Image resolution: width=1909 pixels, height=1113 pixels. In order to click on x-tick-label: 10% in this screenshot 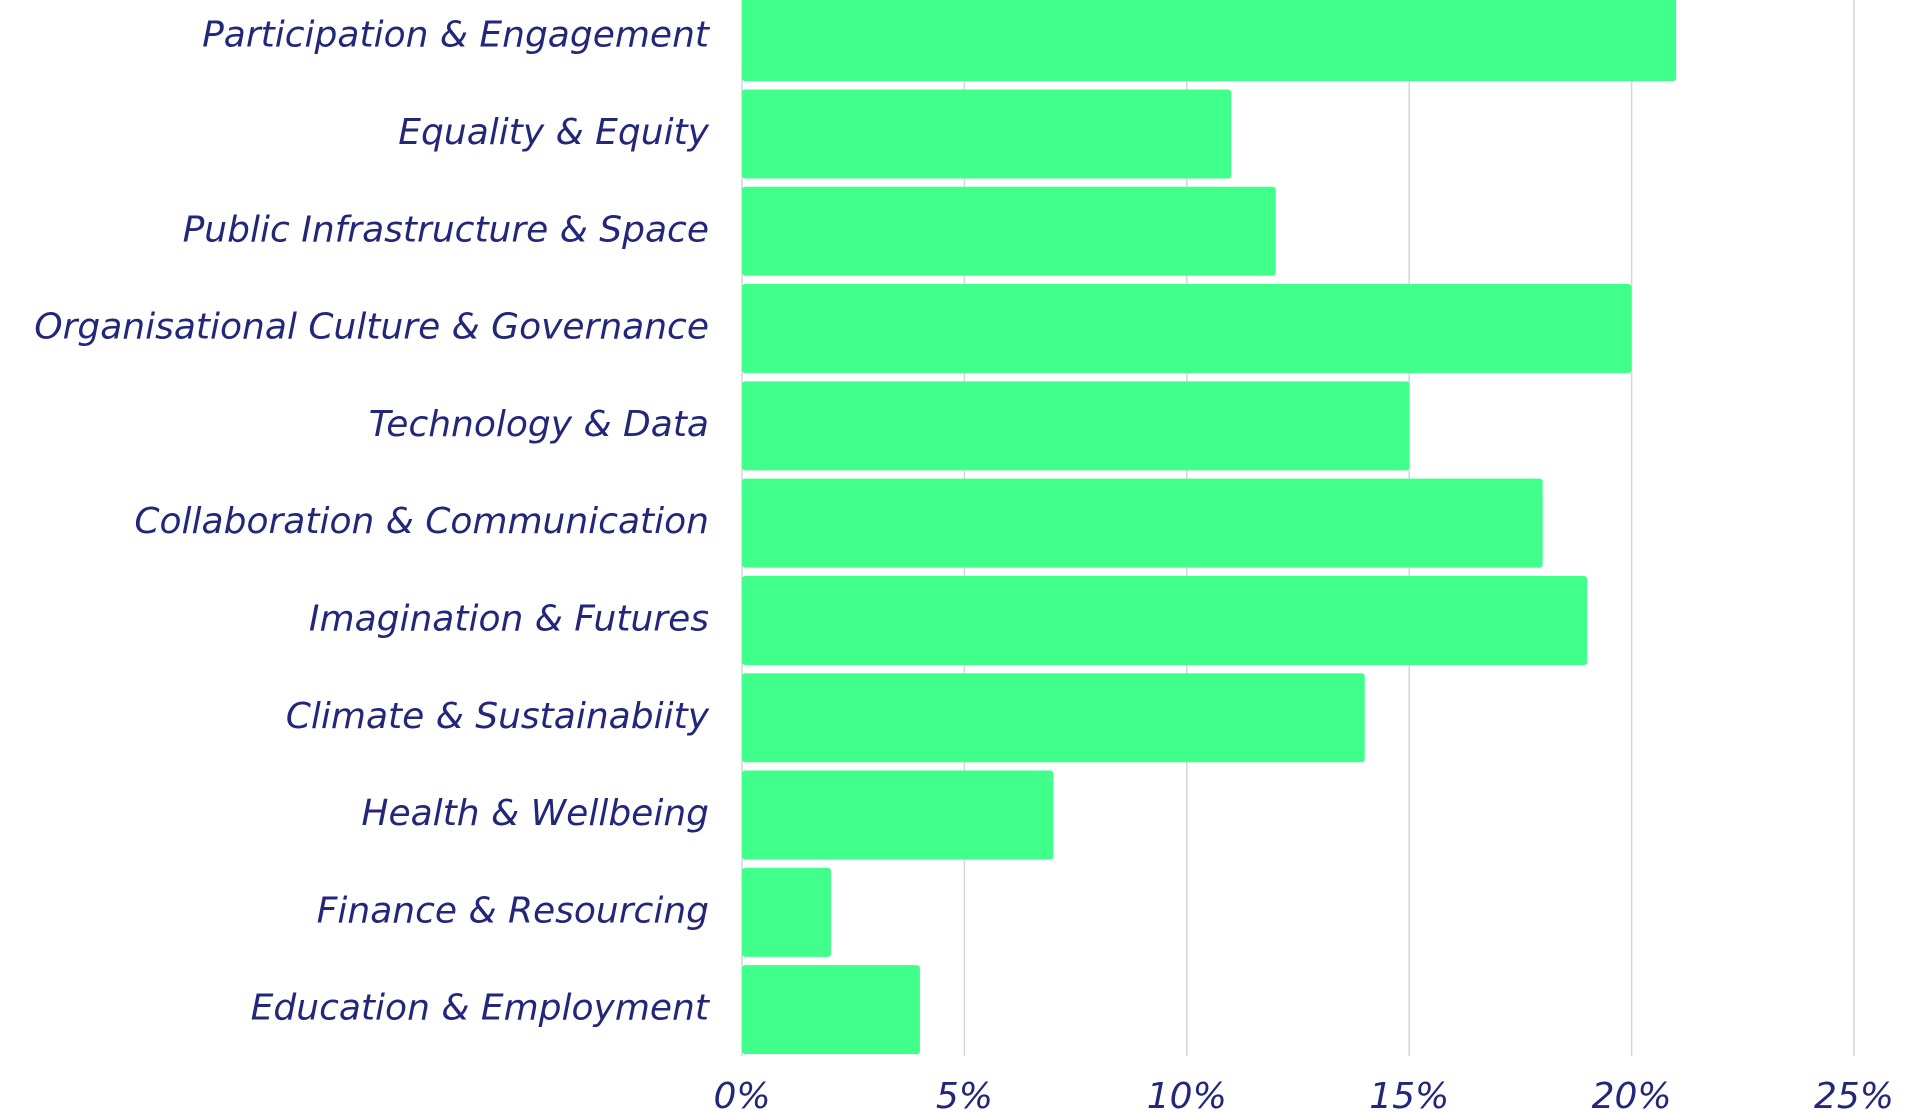, I will do `click(1187, 1094)`.